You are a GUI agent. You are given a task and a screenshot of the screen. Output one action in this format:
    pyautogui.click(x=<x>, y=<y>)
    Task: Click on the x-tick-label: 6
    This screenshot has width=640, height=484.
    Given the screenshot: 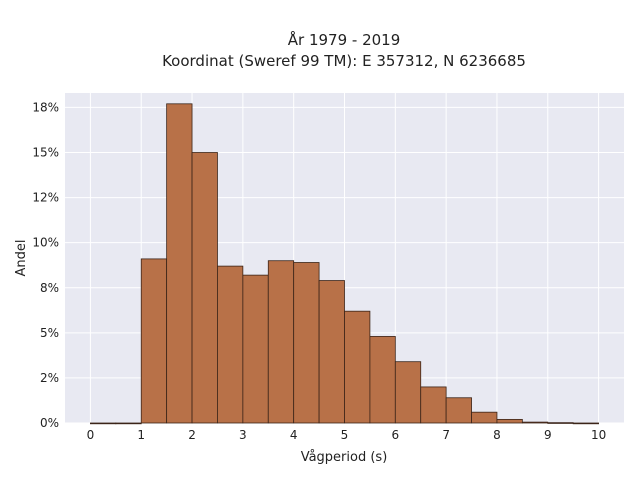 What is the action you would take?
    pyautogui.click(x=395, y=435)
    